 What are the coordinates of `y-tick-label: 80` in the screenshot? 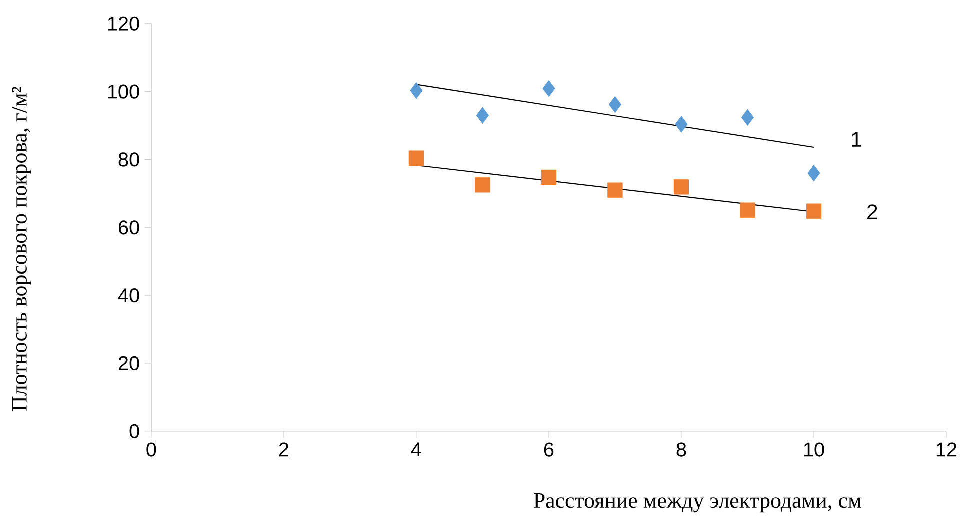 It's located at (129, 159).